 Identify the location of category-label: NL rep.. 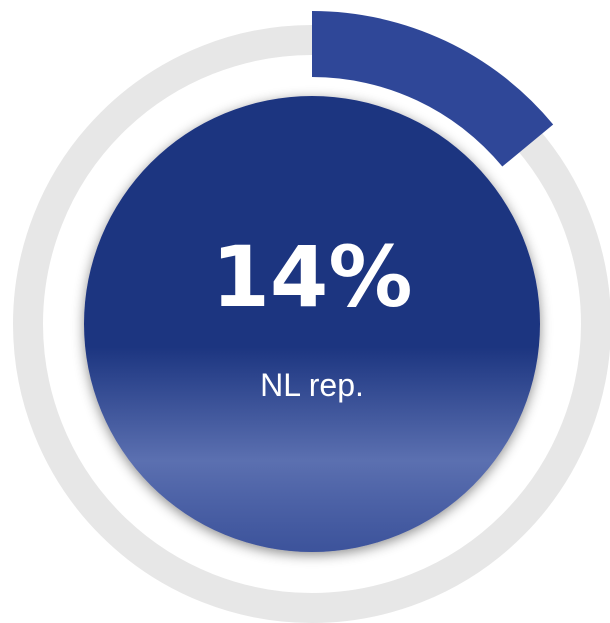
(312, 385).